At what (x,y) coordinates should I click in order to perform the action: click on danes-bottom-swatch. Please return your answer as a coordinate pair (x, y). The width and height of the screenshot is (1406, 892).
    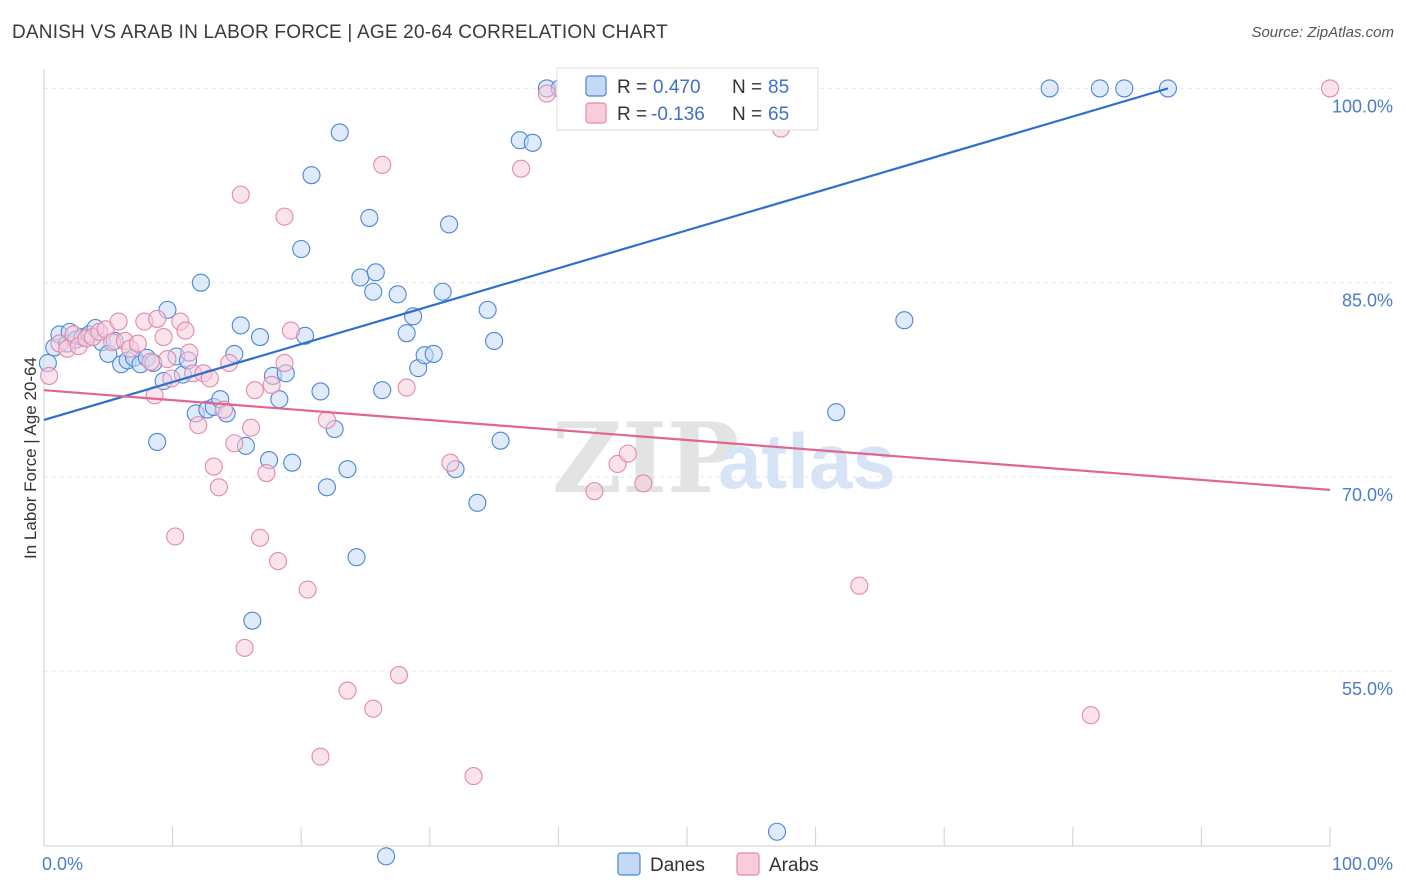
    Looking at the image, I should click on (629, 864).